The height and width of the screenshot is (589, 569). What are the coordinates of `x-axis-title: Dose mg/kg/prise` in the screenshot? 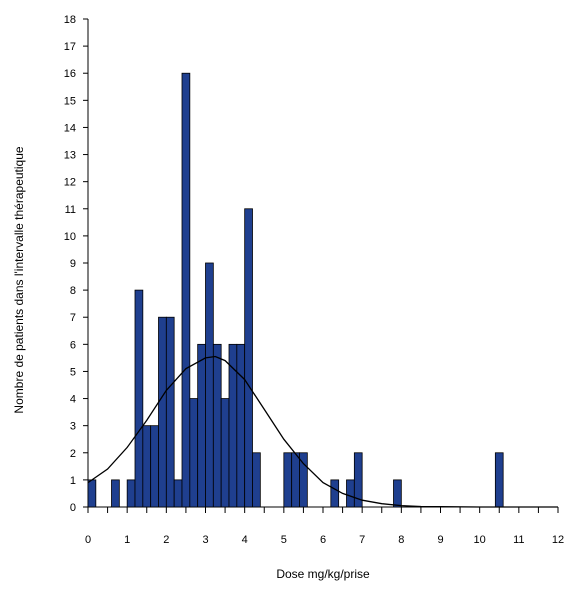 It's located at (323, 574).